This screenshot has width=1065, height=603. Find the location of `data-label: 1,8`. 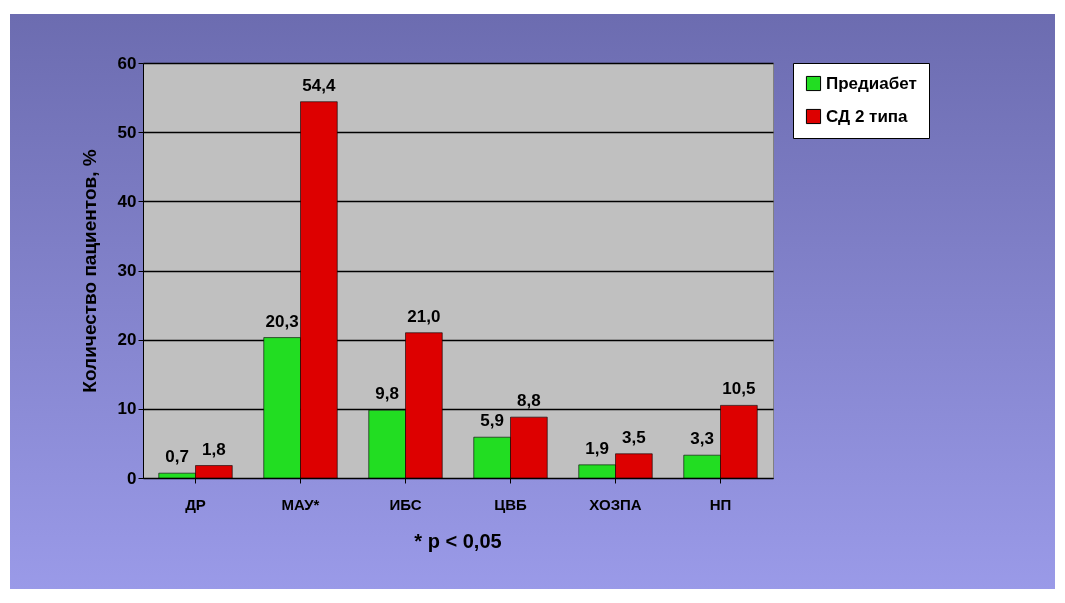

data-label: 1,8 is located at coordinates (214, 449).